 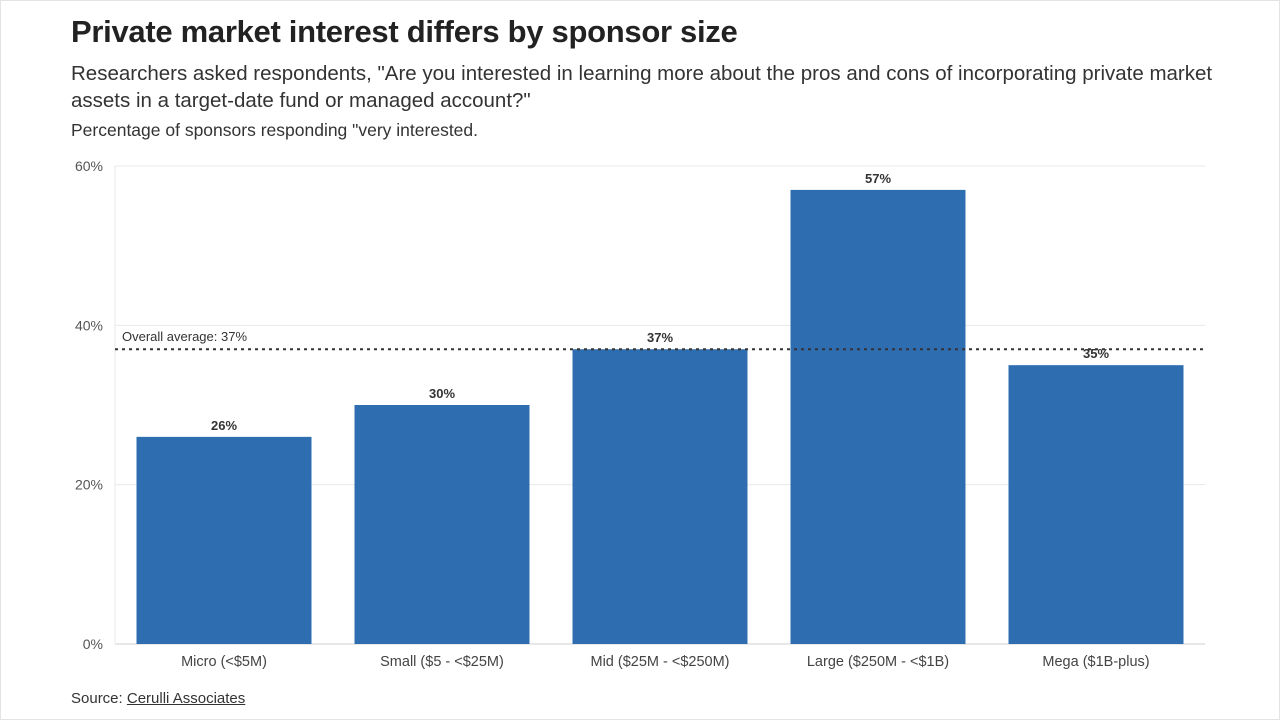 I want to click on y-tick-label-40: 40%, so click(x=89, y=325).